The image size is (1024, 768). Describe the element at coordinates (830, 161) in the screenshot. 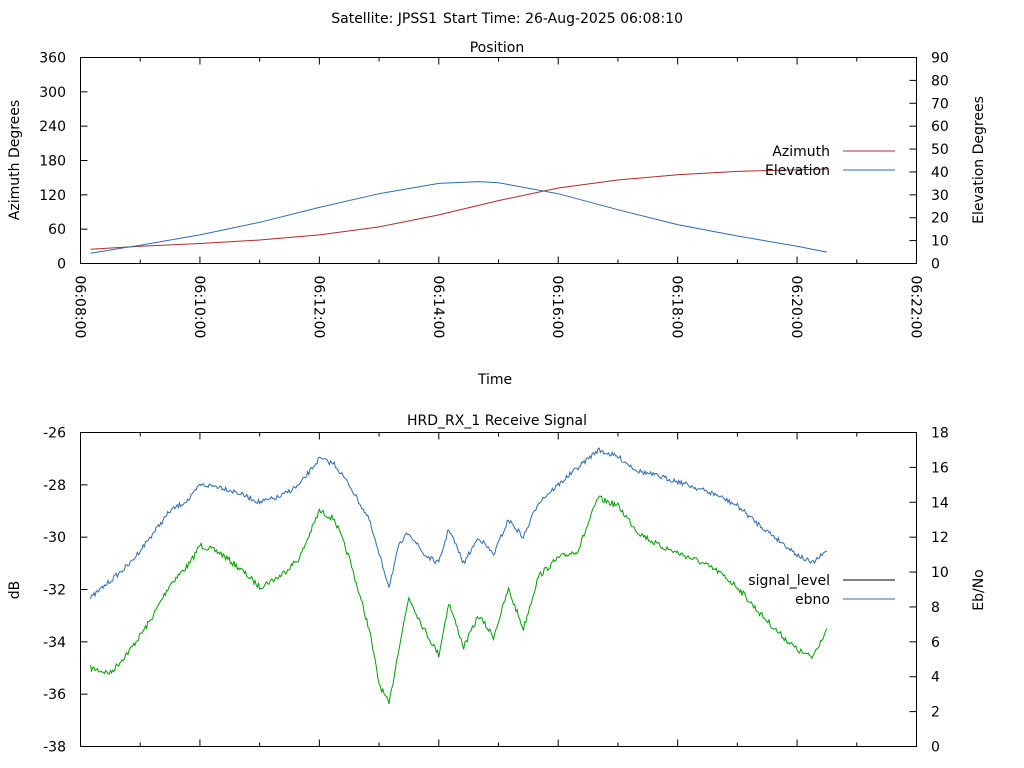

I see `position-legend: Azimuth Elevation` at that location.